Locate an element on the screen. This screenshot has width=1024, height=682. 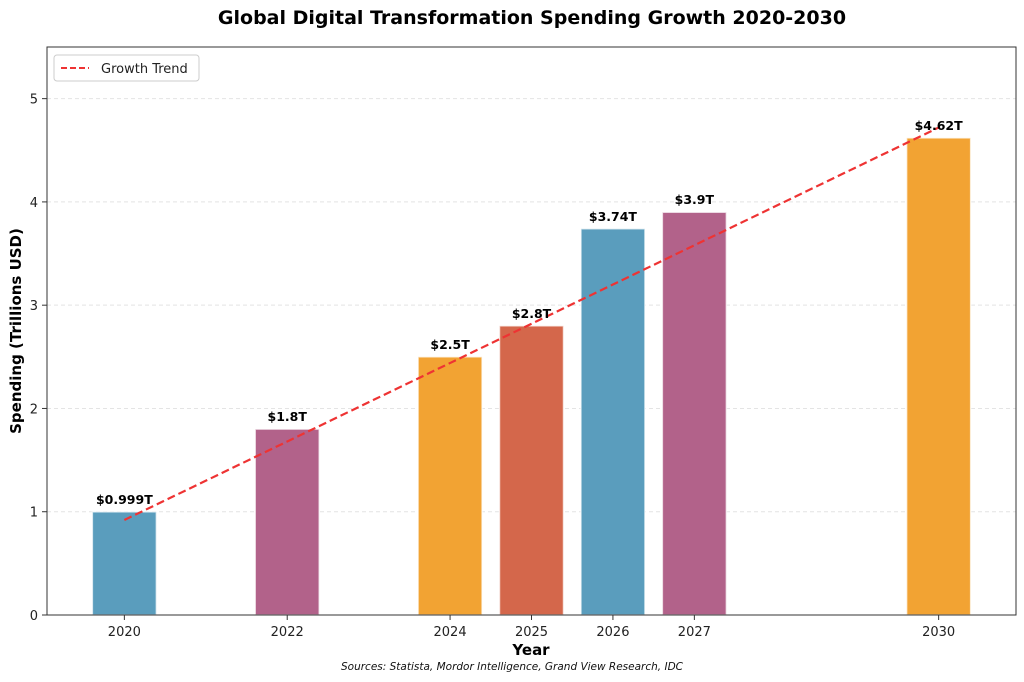
bar-value-label: $1.8T is located at coordinates (288, 416).